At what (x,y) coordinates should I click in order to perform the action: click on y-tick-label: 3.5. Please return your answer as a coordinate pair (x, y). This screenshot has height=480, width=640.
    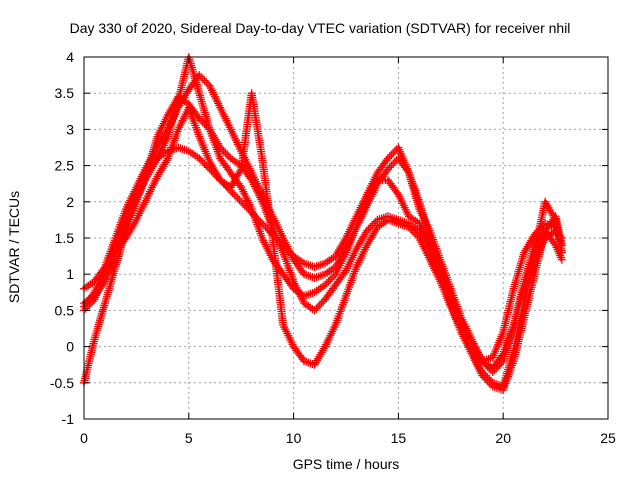
    Looking at the image, I should click on (65, 93).